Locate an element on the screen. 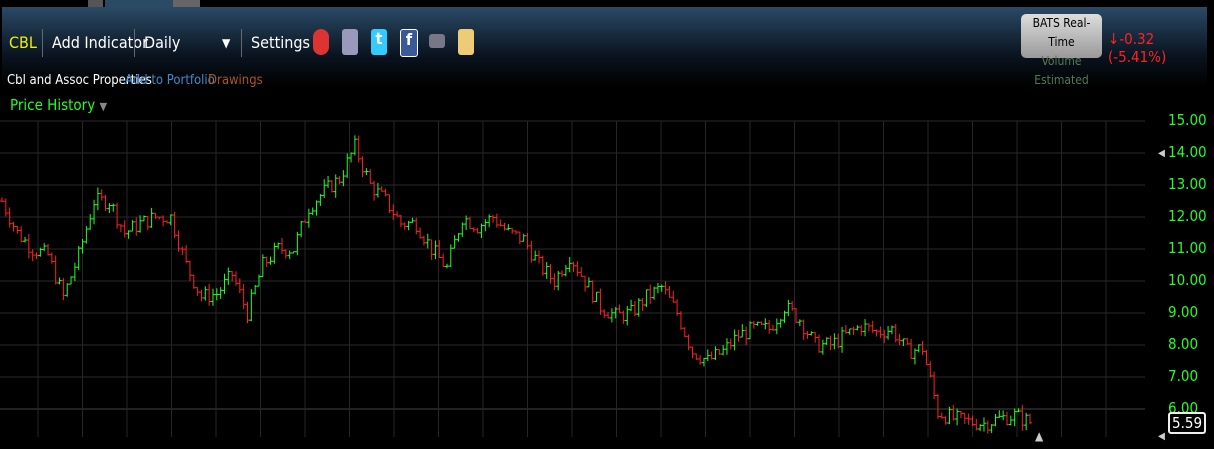  price-change: ↓-0.32 (-5.41%) is located at coordinates (1161, 48).